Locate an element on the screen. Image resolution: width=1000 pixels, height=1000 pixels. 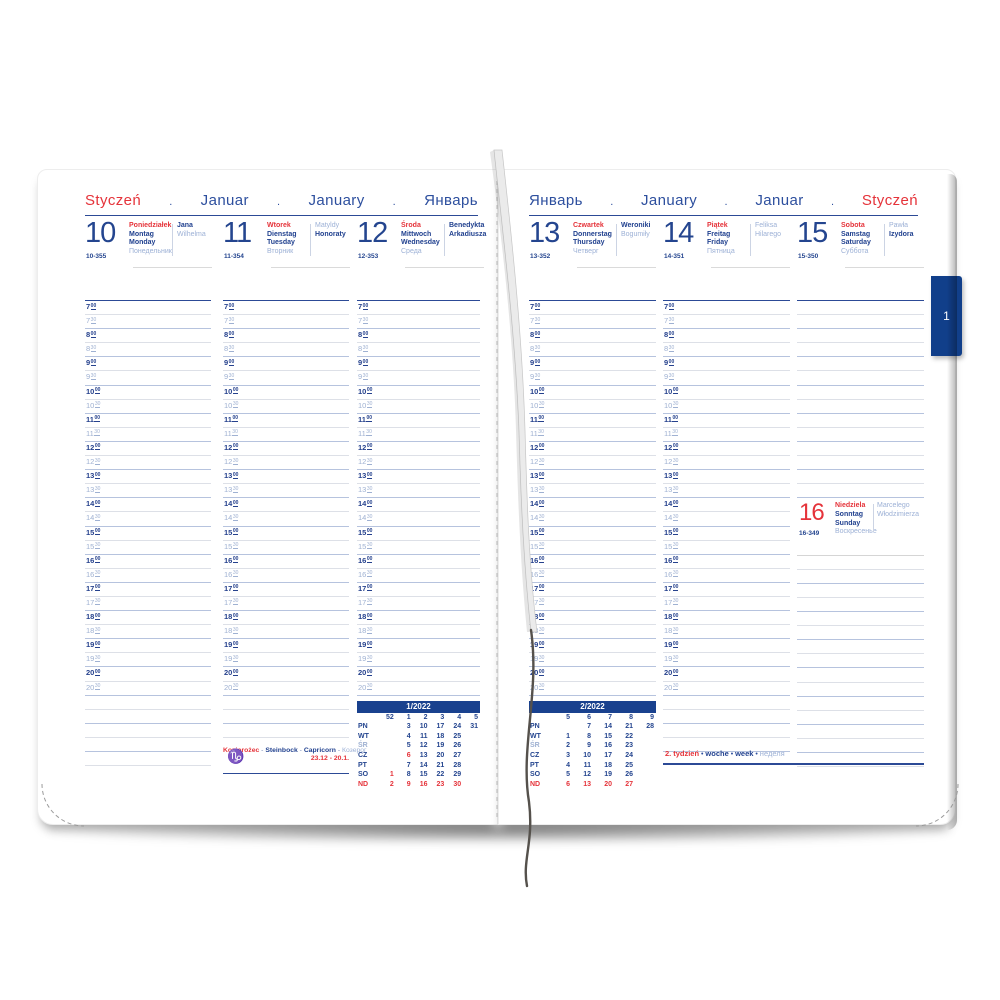
time-row: 1700 is located at coordinates (592, 590).